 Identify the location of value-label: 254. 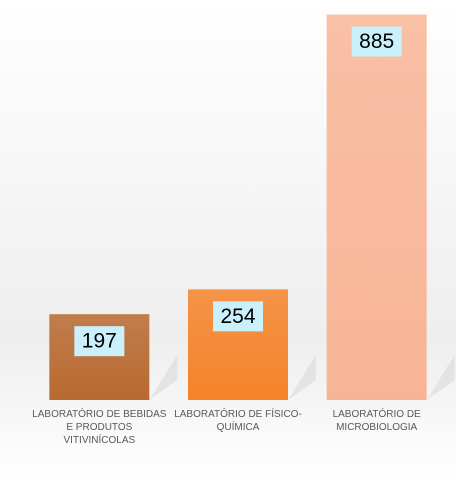
(237, 316).